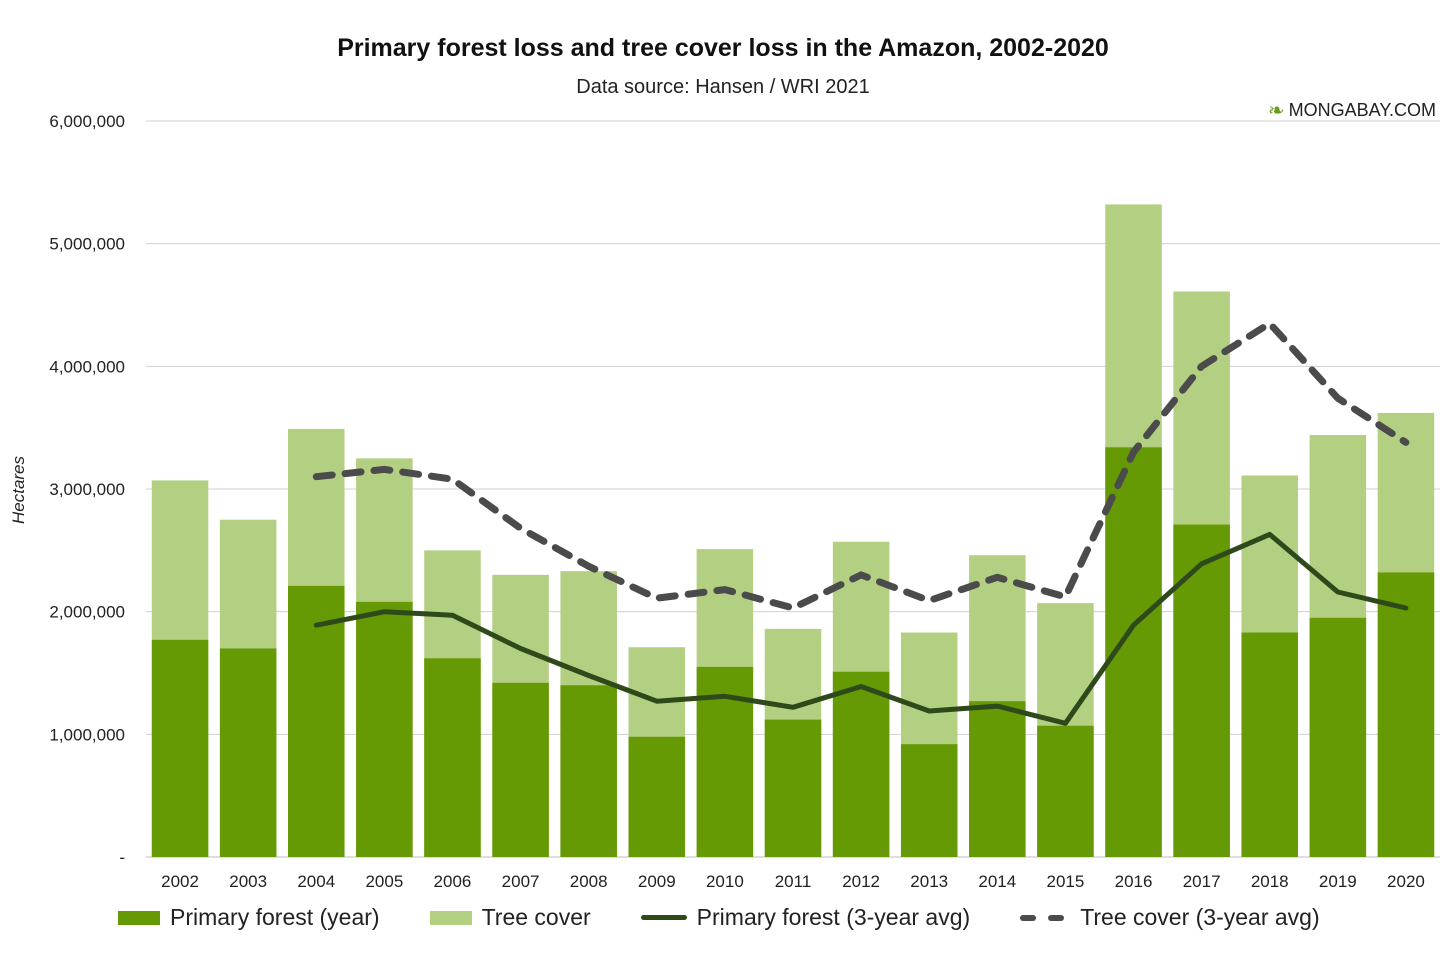 The height and width of the screenshot is (970, 1456). What do you see at coordinates (929, 881) in the screenshot?
I see `x-tick-label: 2013` at bounding box center [929, 881].